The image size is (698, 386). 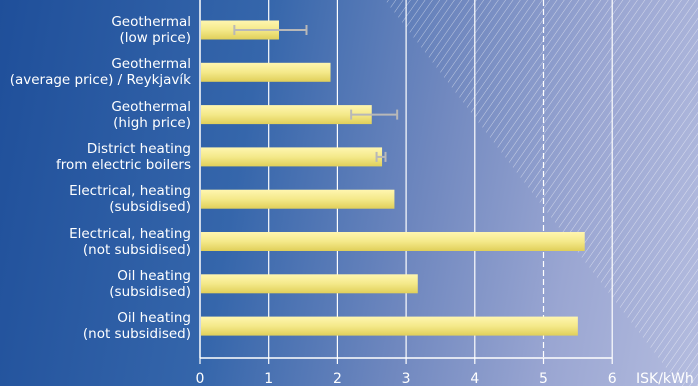 What do you see at coordinates (95, 284) in the screenshot?
I see `category-label: Oil heating (subsidised)` at bounding box center [95, 284].